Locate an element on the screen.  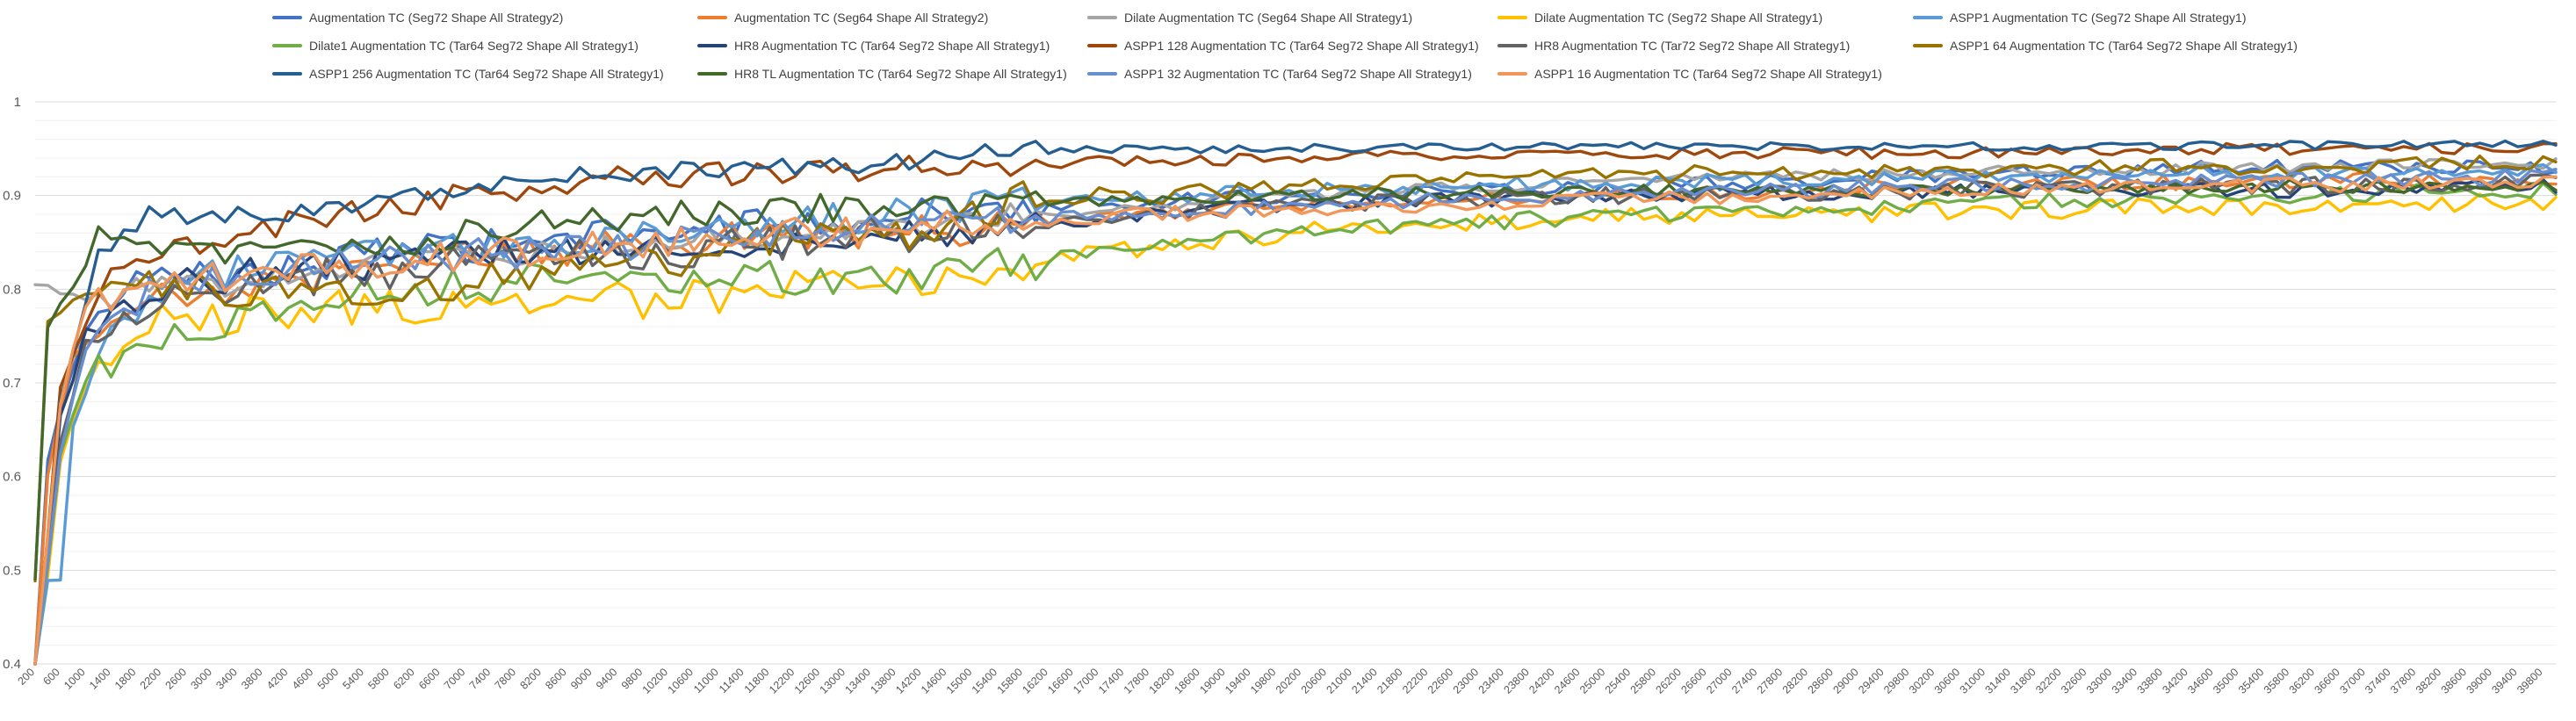
x-tick-label: 29400 is located at coordinates (1871, 681).